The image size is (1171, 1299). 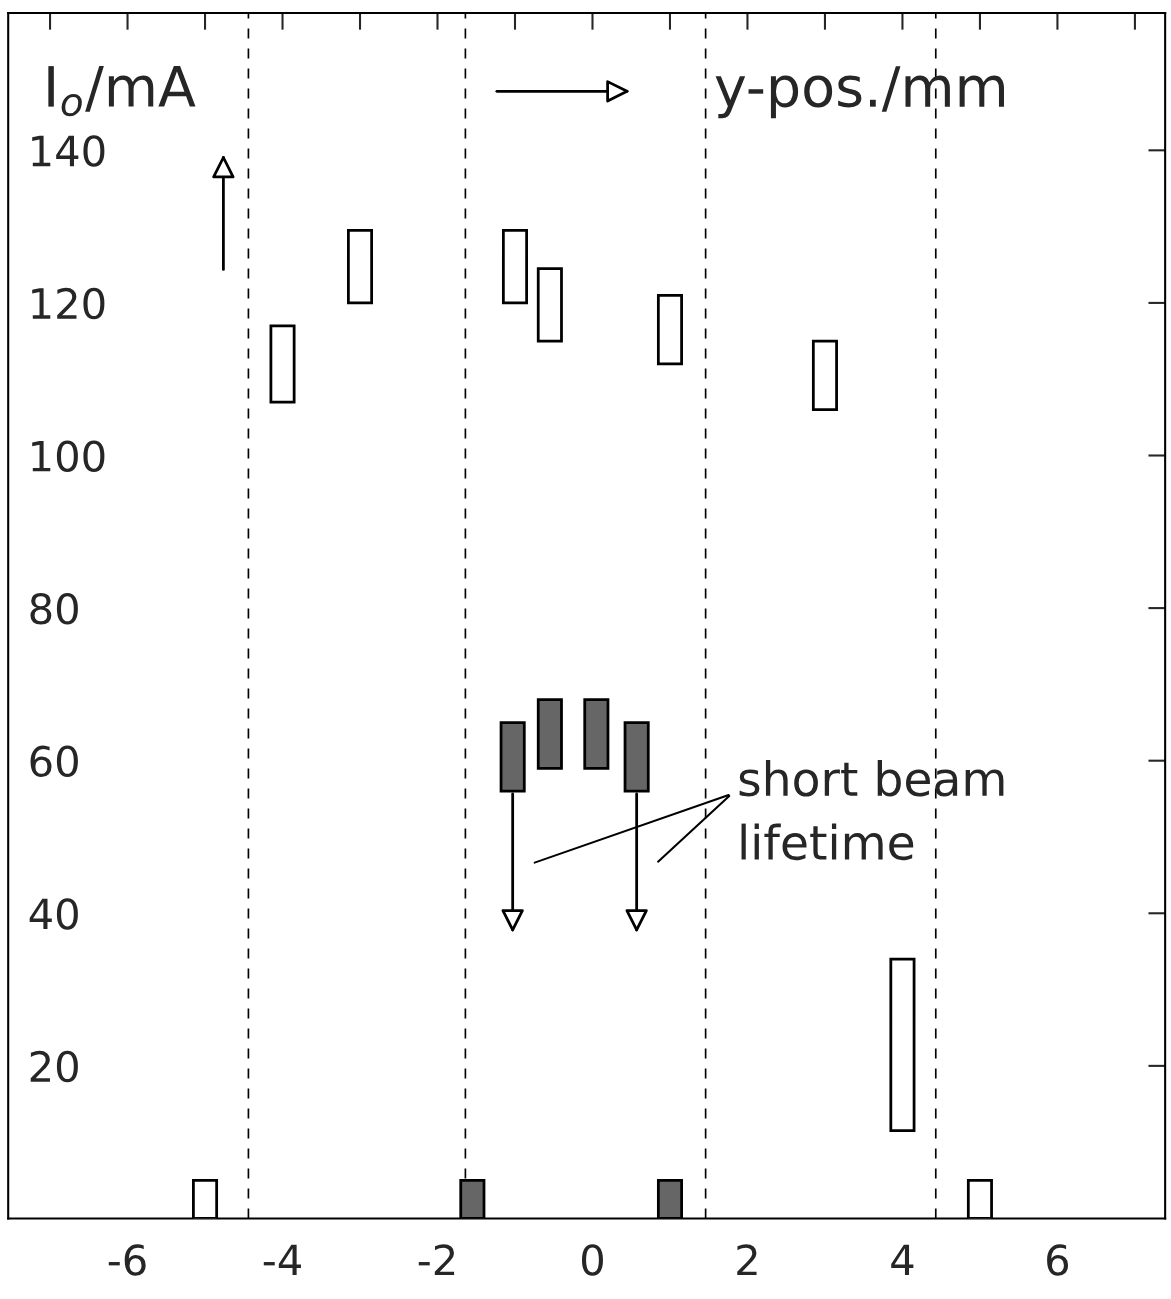 What do you see at coordinates (127, 1260) in the screenshot?
I see `x-tick-label: -6` at bounding box center [127, 1260].